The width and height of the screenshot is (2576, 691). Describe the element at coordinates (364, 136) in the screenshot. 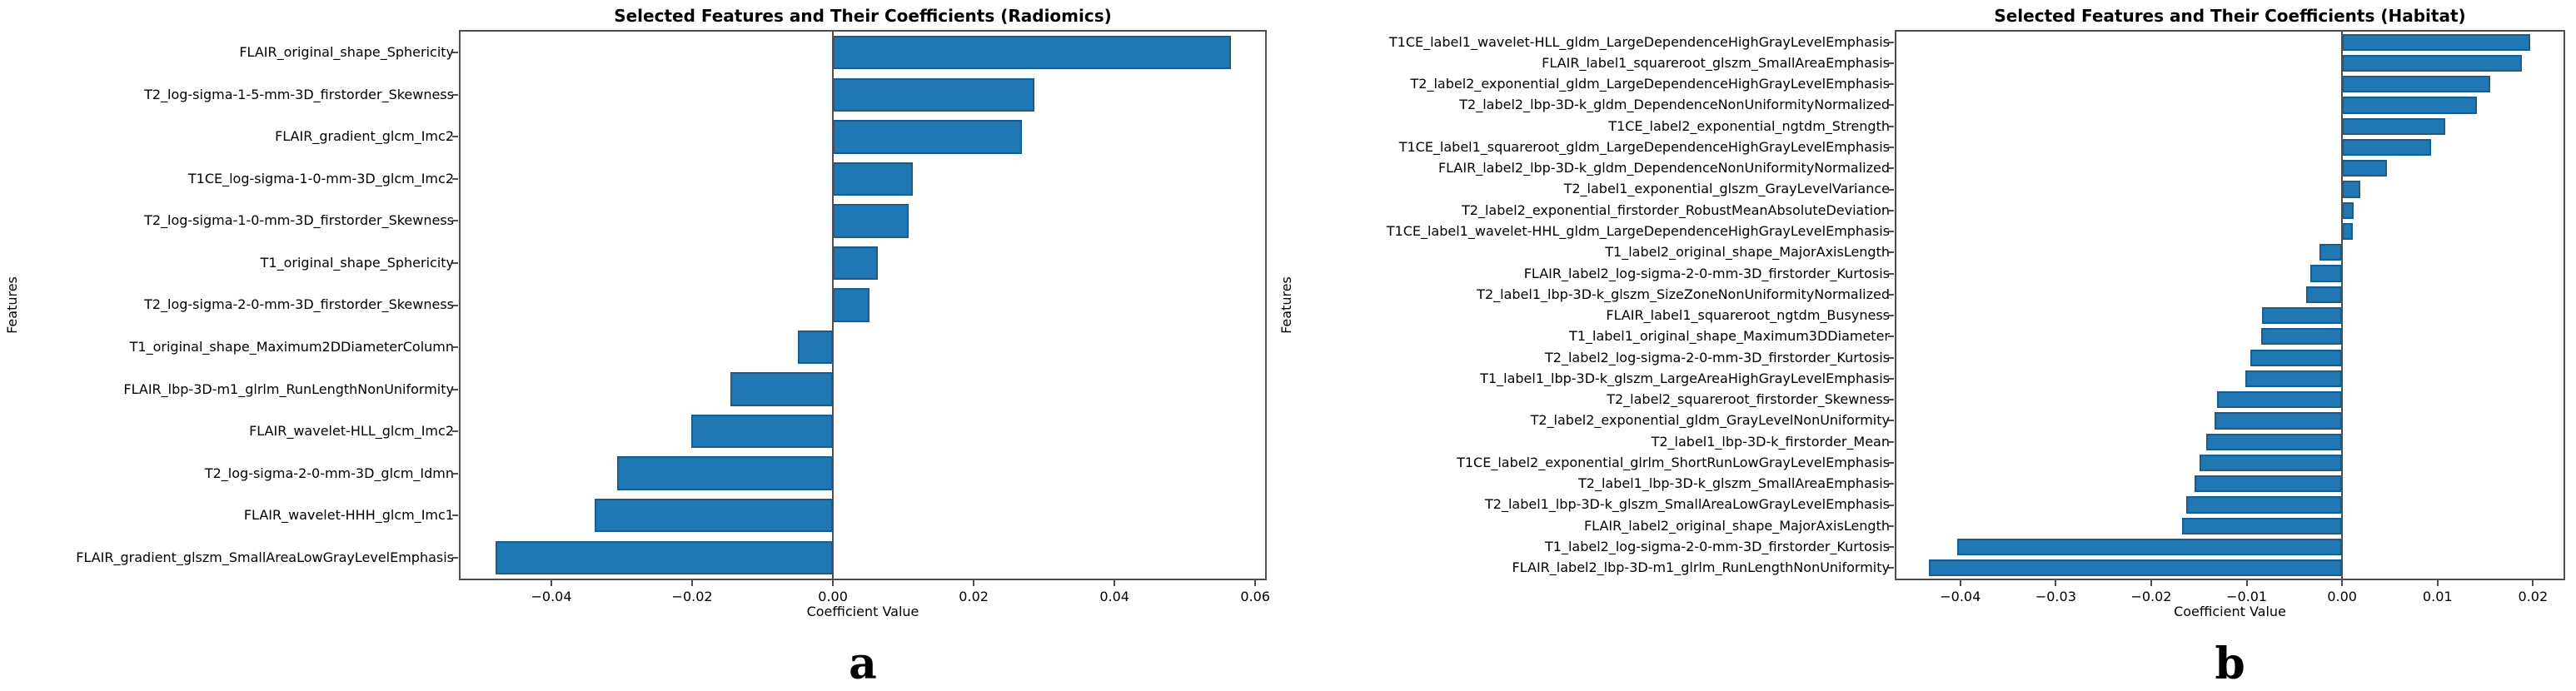

I see `feature-label: FLAIR_gradient_glcm_Imc2` at that location.